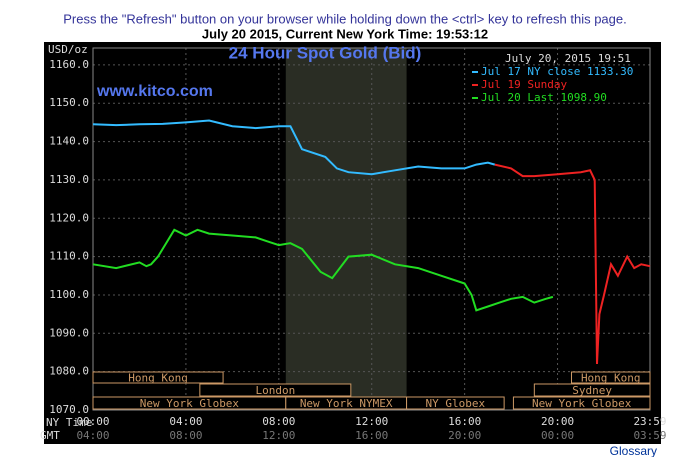 This screenshot has width=689, height=457. Describe the element at coordinates (649, 421) in the screenshot. I see `x-tick-label: 23:59` at that location.